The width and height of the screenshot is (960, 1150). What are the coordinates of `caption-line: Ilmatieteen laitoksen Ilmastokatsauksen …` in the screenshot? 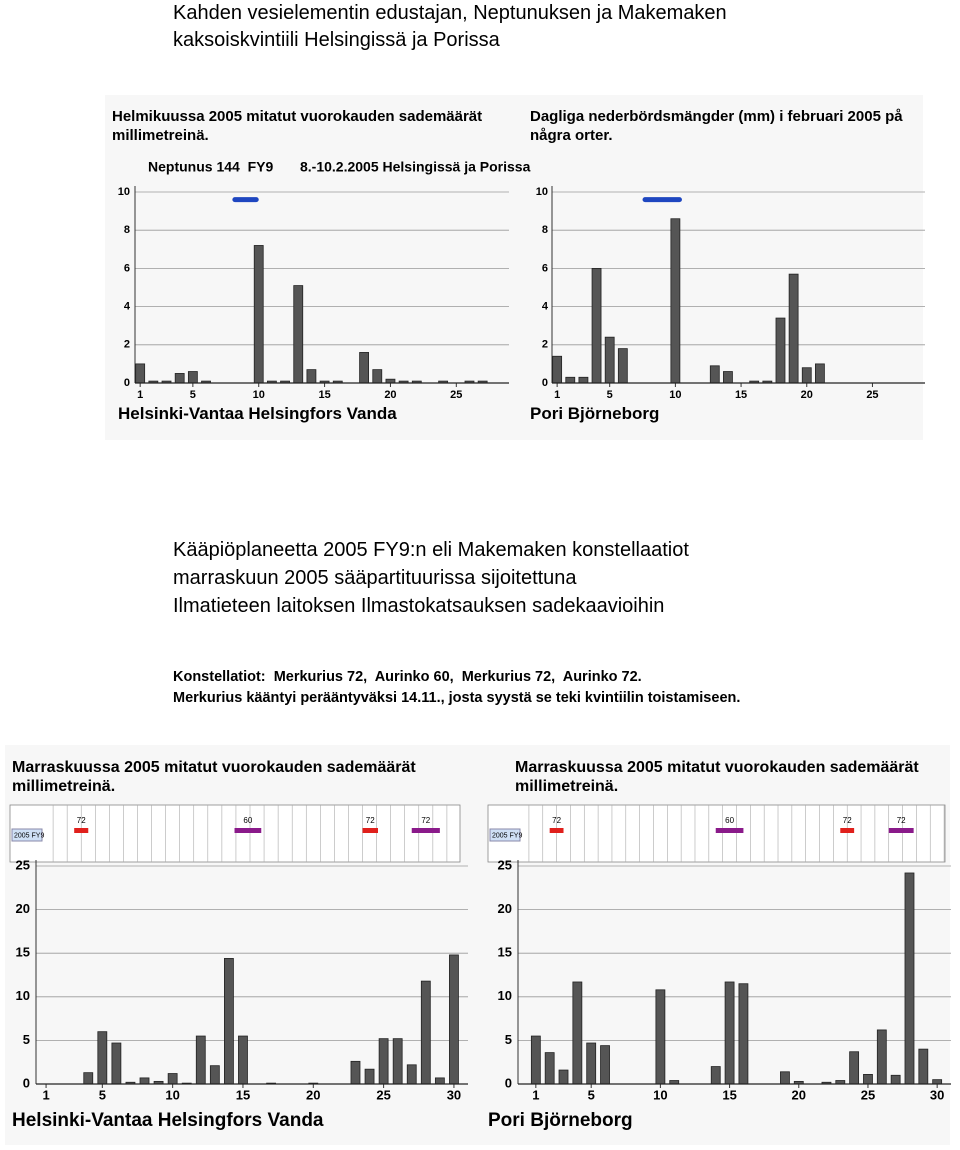 It's located at (419, 606).